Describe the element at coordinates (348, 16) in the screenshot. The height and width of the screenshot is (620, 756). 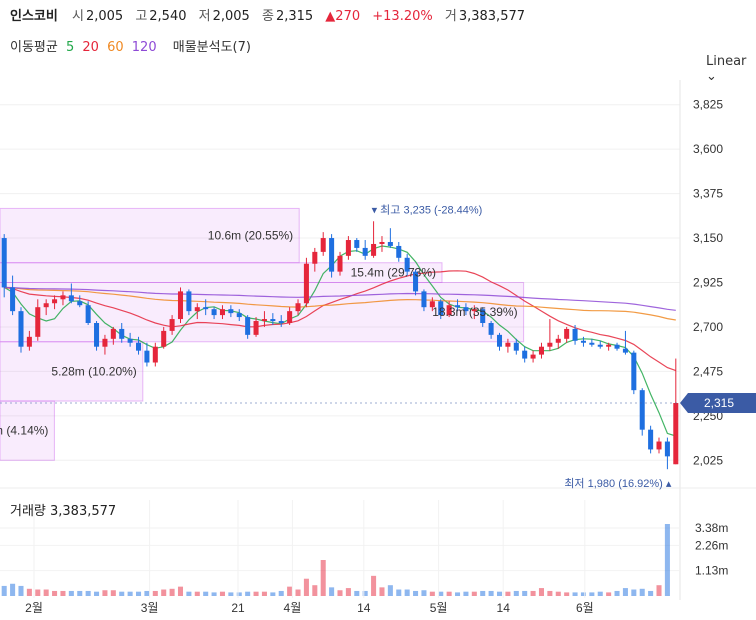
I see `change-value: 270` at that location.